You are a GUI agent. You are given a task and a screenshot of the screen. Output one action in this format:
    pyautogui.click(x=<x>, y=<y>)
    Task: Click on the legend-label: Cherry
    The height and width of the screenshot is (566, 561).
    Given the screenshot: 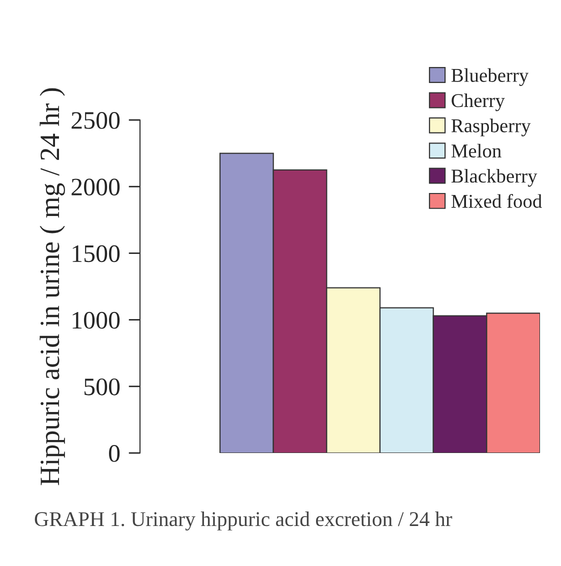 What is the action you would take?
    pyautogui.click(x=478, y=102)
    